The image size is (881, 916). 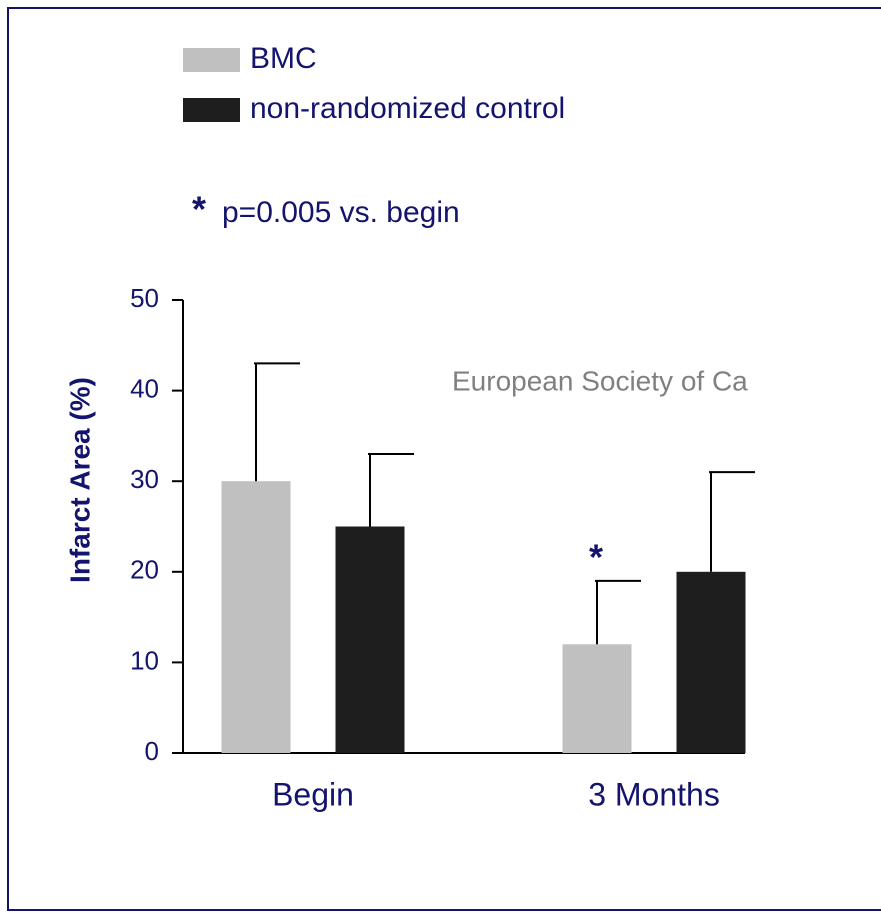 What do you see at coordinates (341, 212) in the screenshot?
I see `significance-note: p=0.005 vs. begin` at bounding box center [341, 212].